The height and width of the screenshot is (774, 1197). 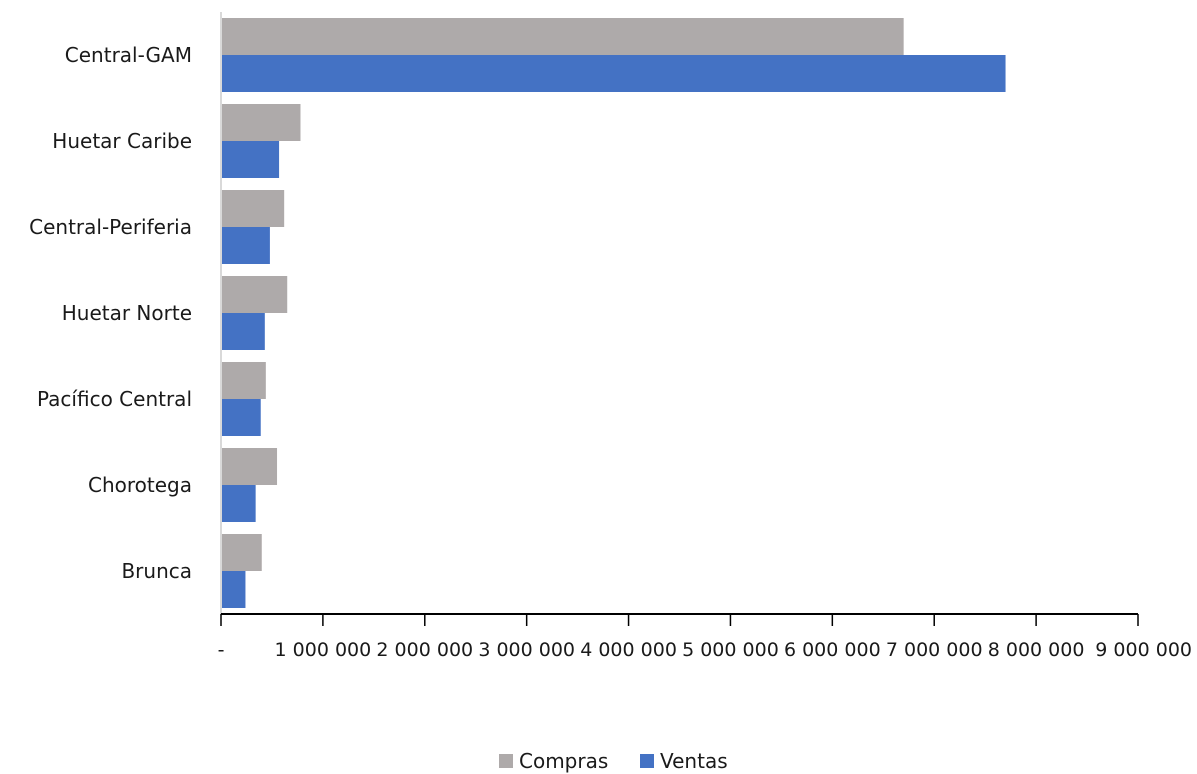 What do you see at coordinates (424, 650) in the screenshot?
I see `x-tick-label: 2 000 000` at bounding box center [424, 650].